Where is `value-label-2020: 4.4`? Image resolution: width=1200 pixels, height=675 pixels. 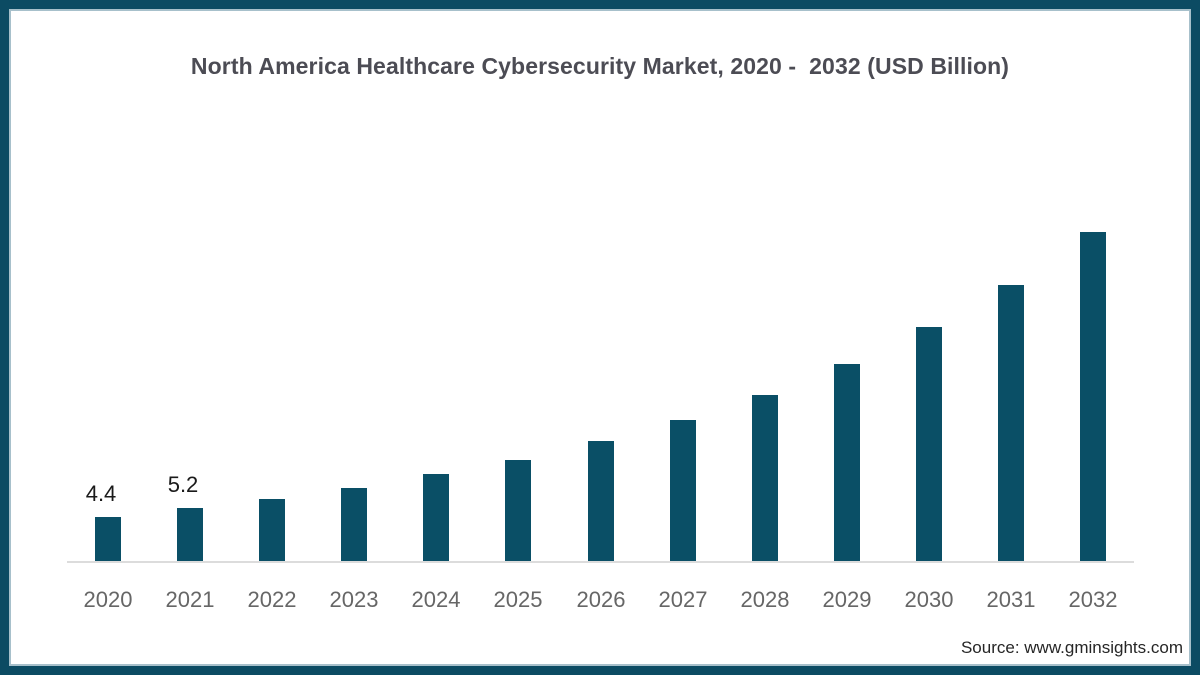
value-label-2020: 4.4 is located at coordinates (101, 493).